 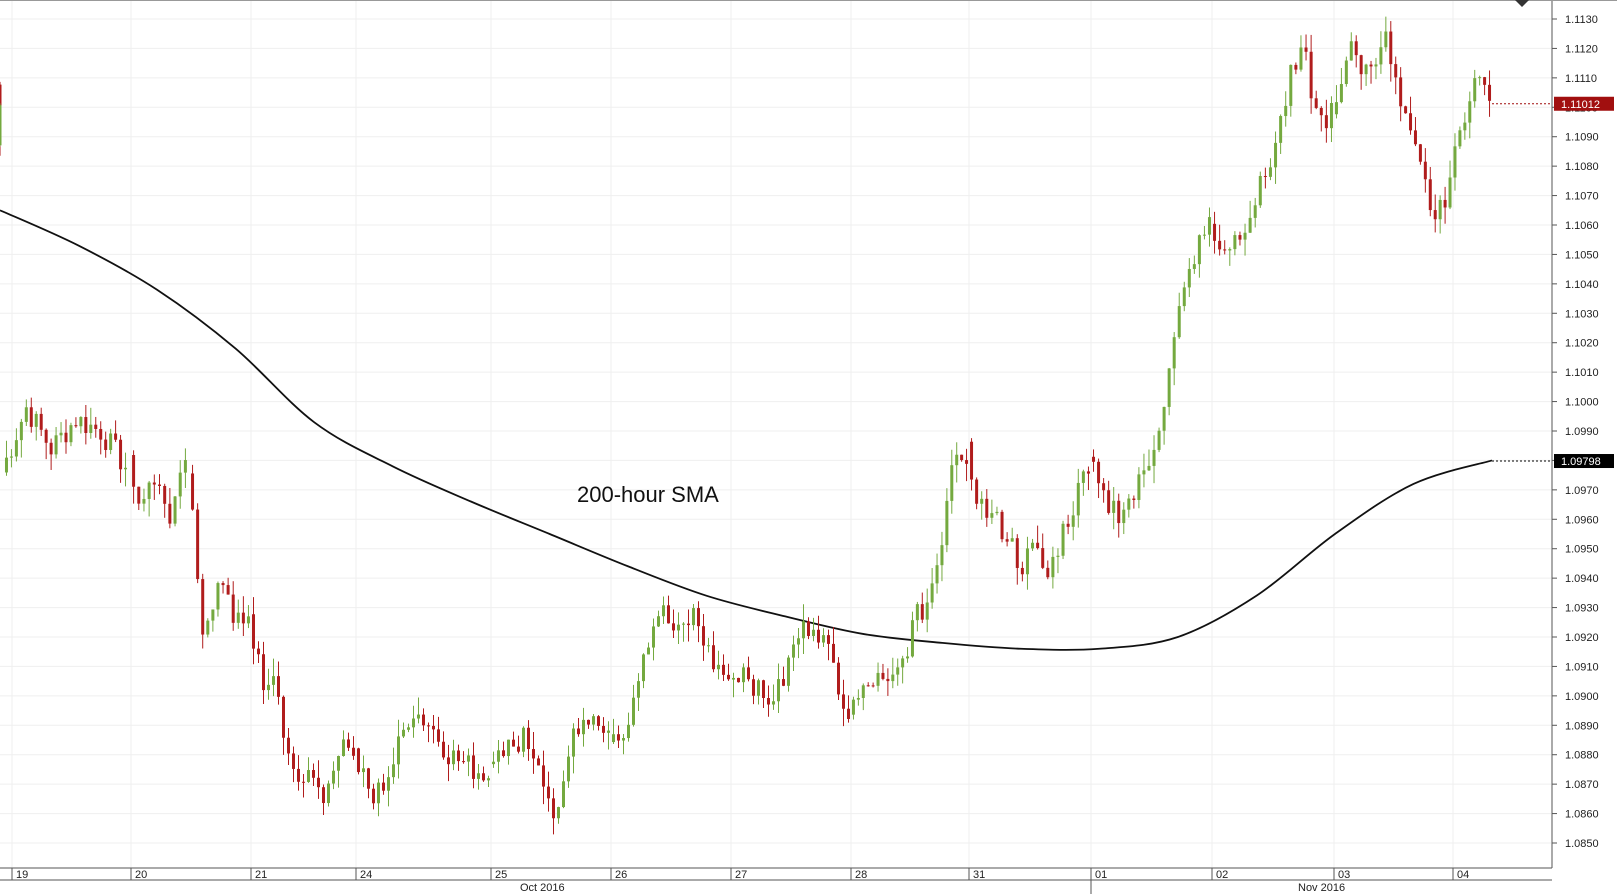 I want to click on y-tick-label: 1.0870, so click(x=1582, y=785).